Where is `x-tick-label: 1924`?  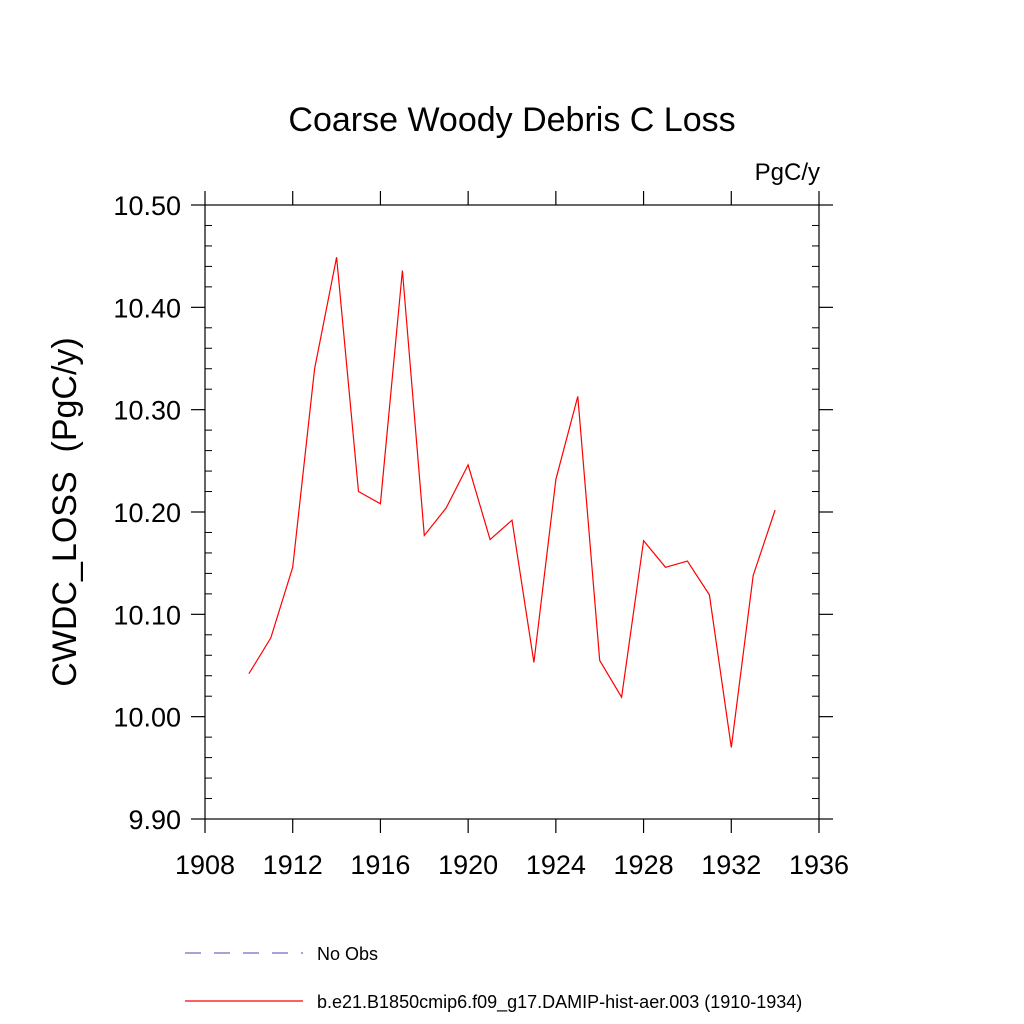 x-tick-label: 1924 is located at coordinates (556, 865).